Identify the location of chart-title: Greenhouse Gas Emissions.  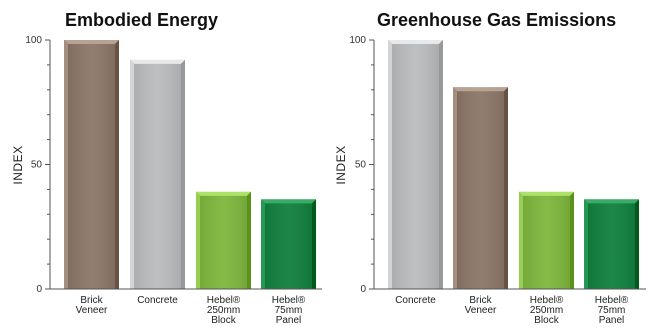
(496, 20).